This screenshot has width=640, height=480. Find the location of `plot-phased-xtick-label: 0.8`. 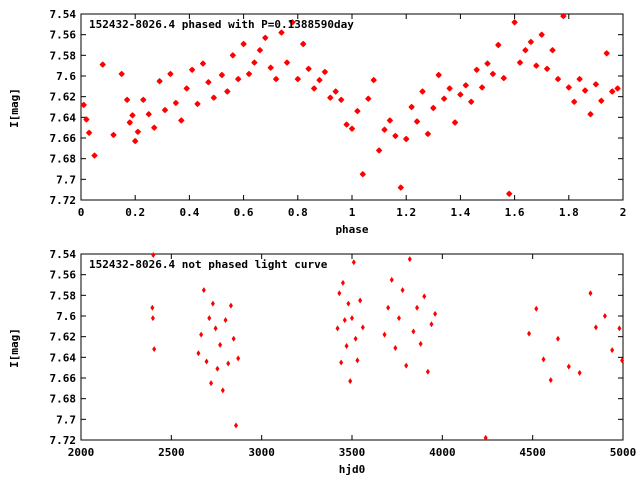

plot-phased-xtick-label: 0.8 is located at coordinates (298, 212).